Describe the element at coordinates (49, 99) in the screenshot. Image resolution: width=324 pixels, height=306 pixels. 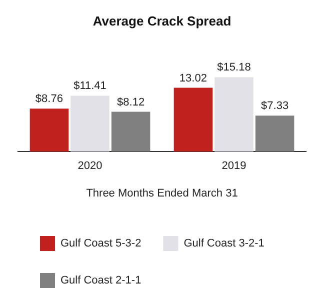
I see `data-label: $8.76` at that location.